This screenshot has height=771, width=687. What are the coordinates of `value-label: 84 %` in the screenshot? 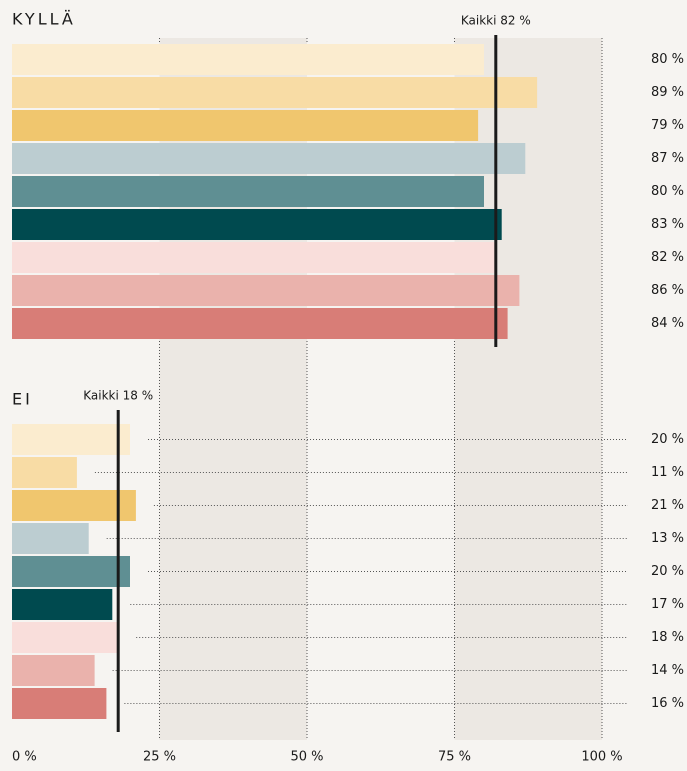 It's located at (667, 323).